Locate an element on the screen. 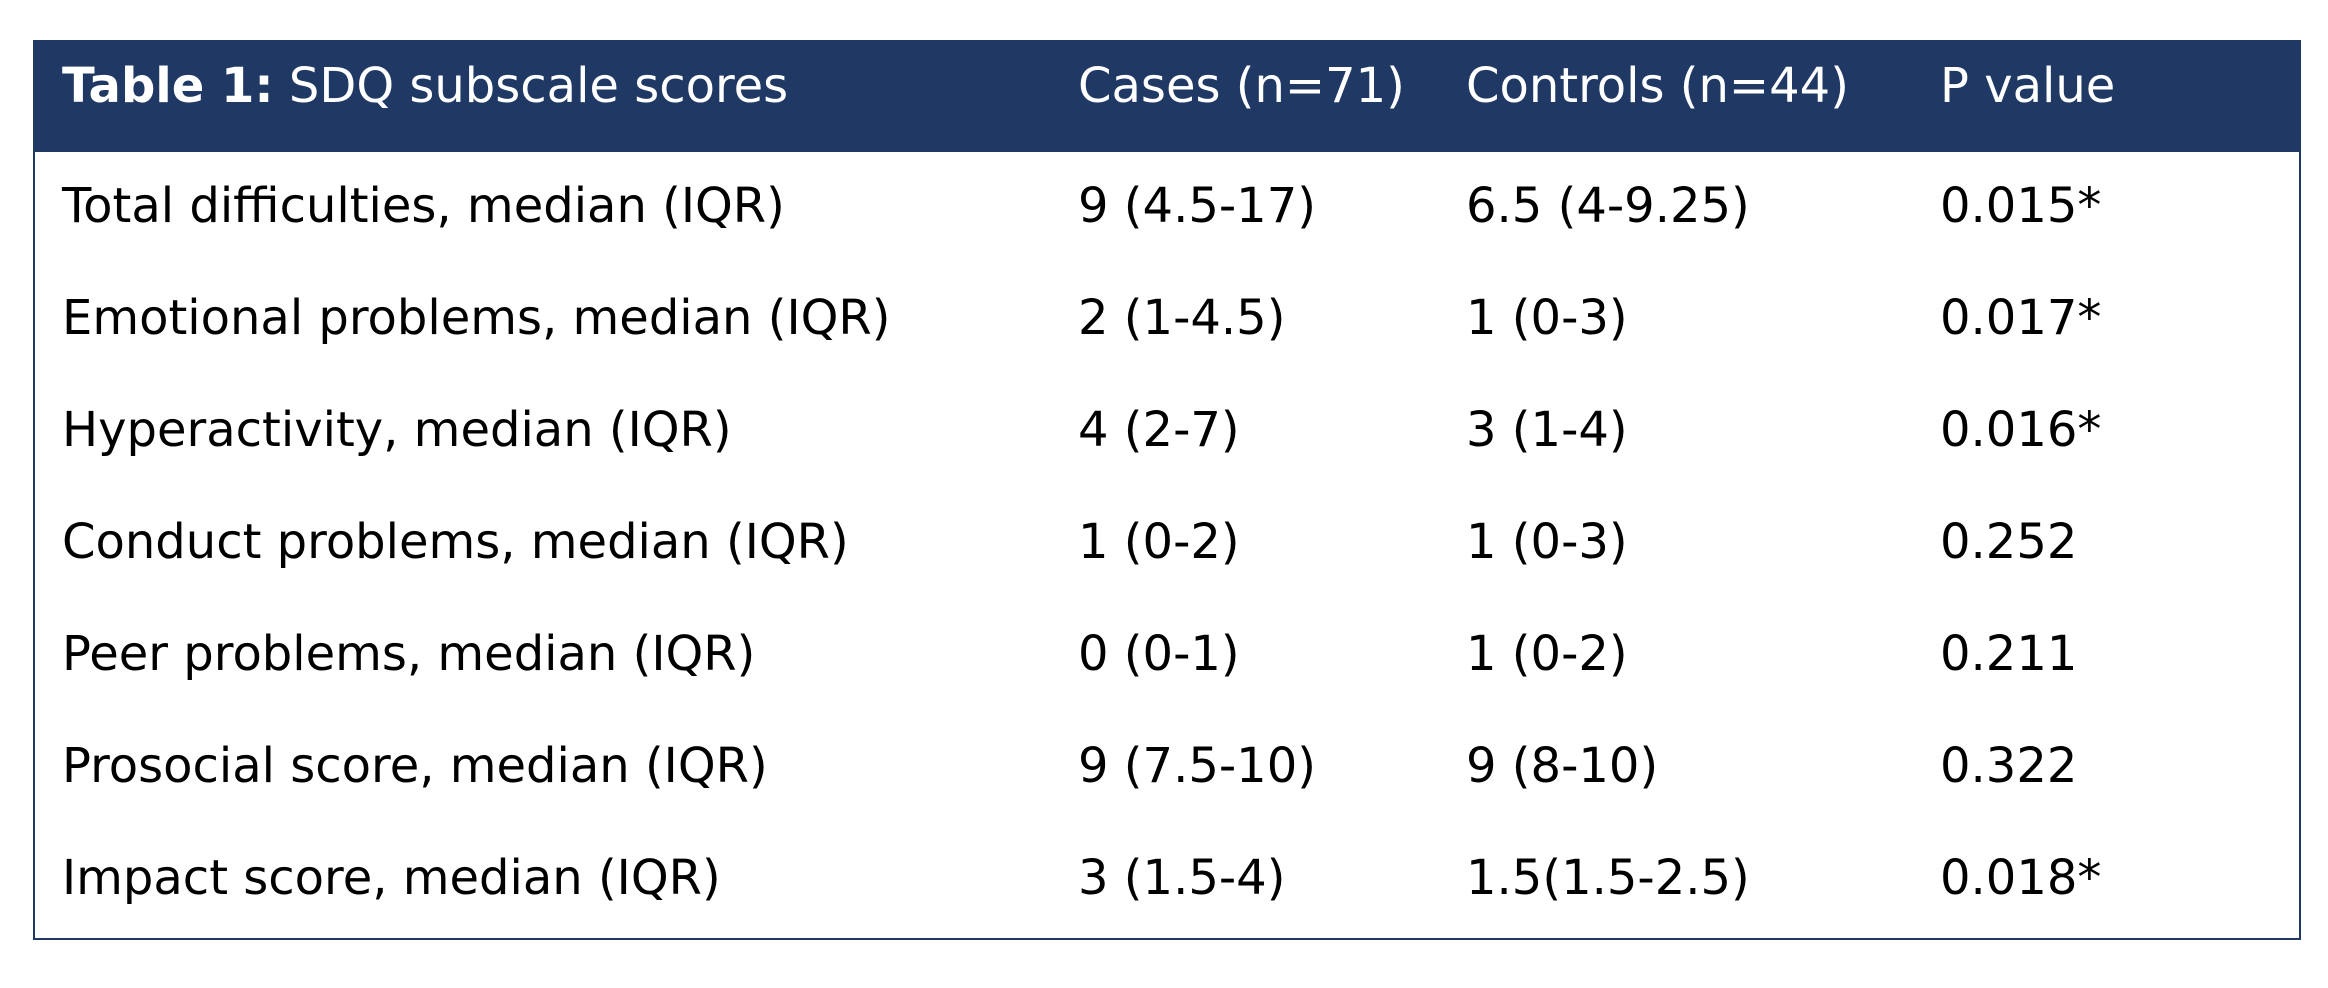  cases-value: 4 (2-7) is located at coordinates (1159, 430).